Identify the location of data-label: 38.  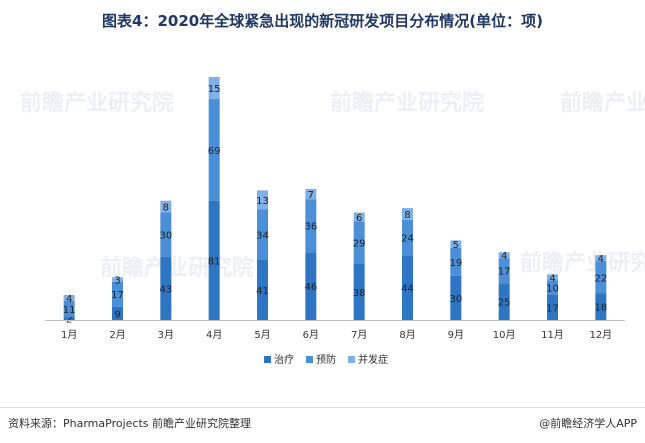
(359, 293).